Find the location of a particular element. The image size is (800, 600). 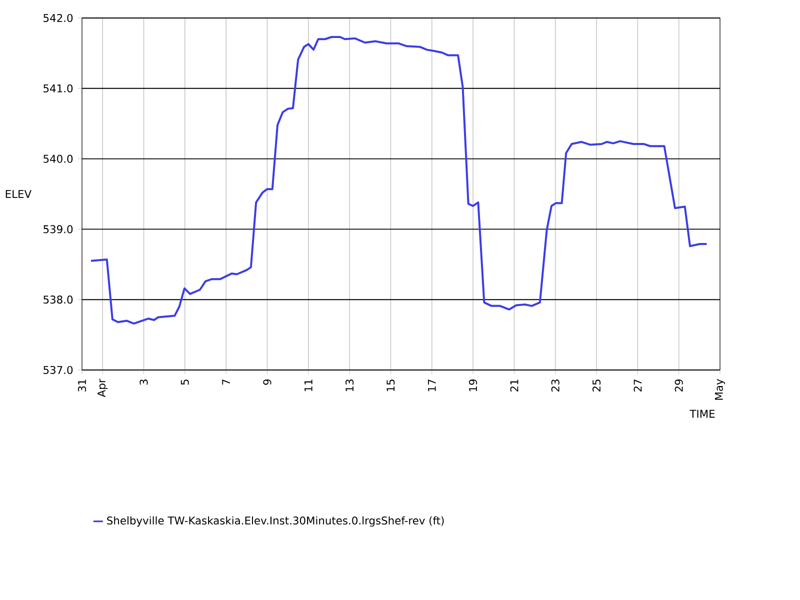

x-tick-label: 29 is located at coordinates (678, 385).